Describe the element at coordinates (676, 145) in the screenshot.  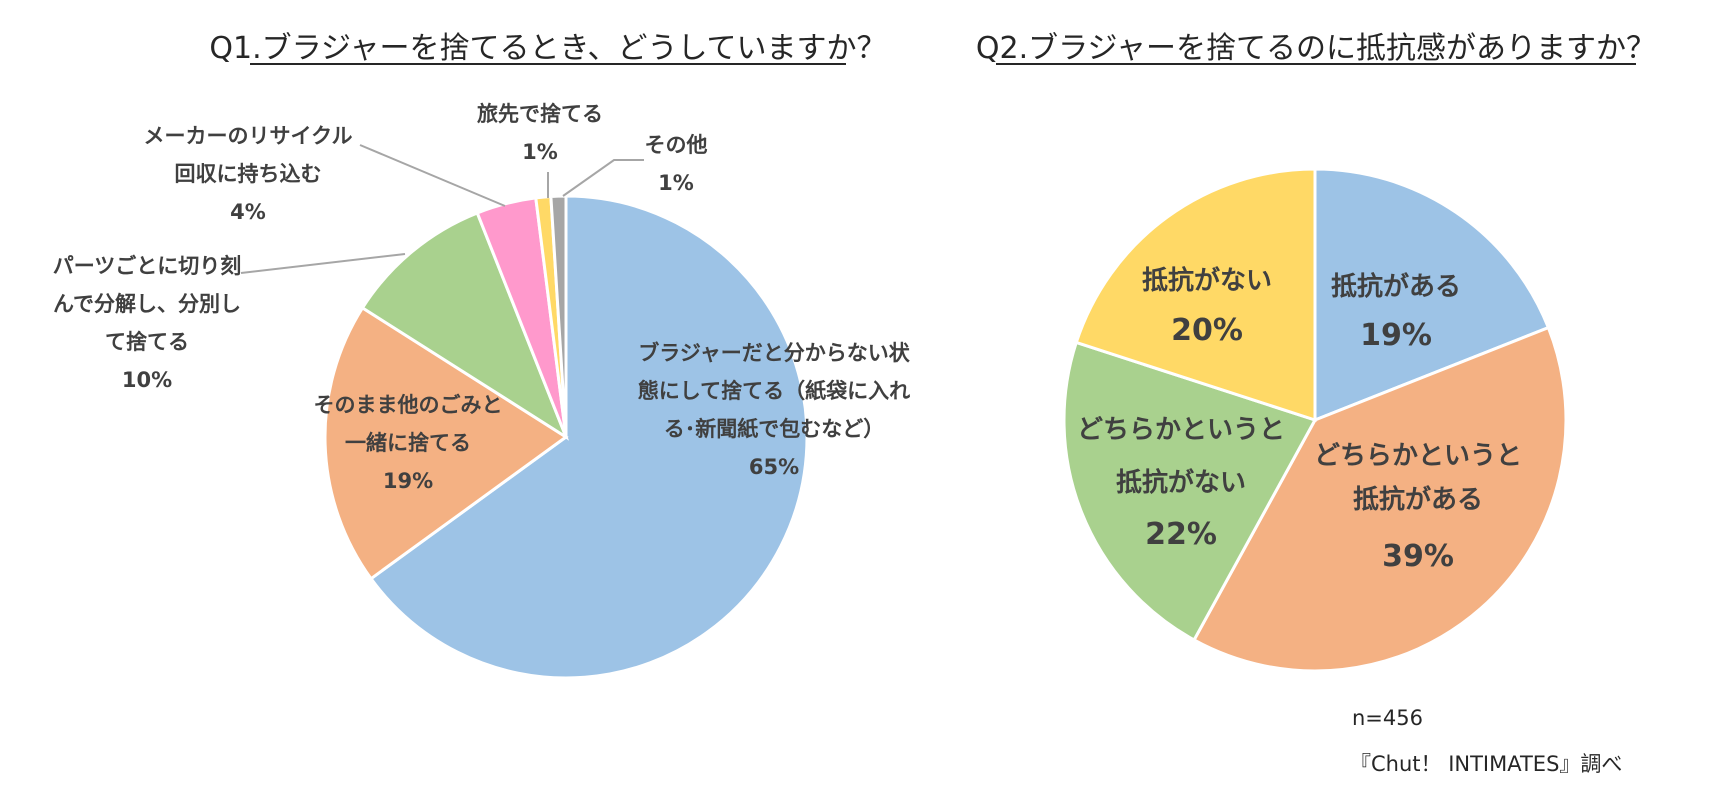
I see `chart1-slice-5-label-line: その他` at that location.